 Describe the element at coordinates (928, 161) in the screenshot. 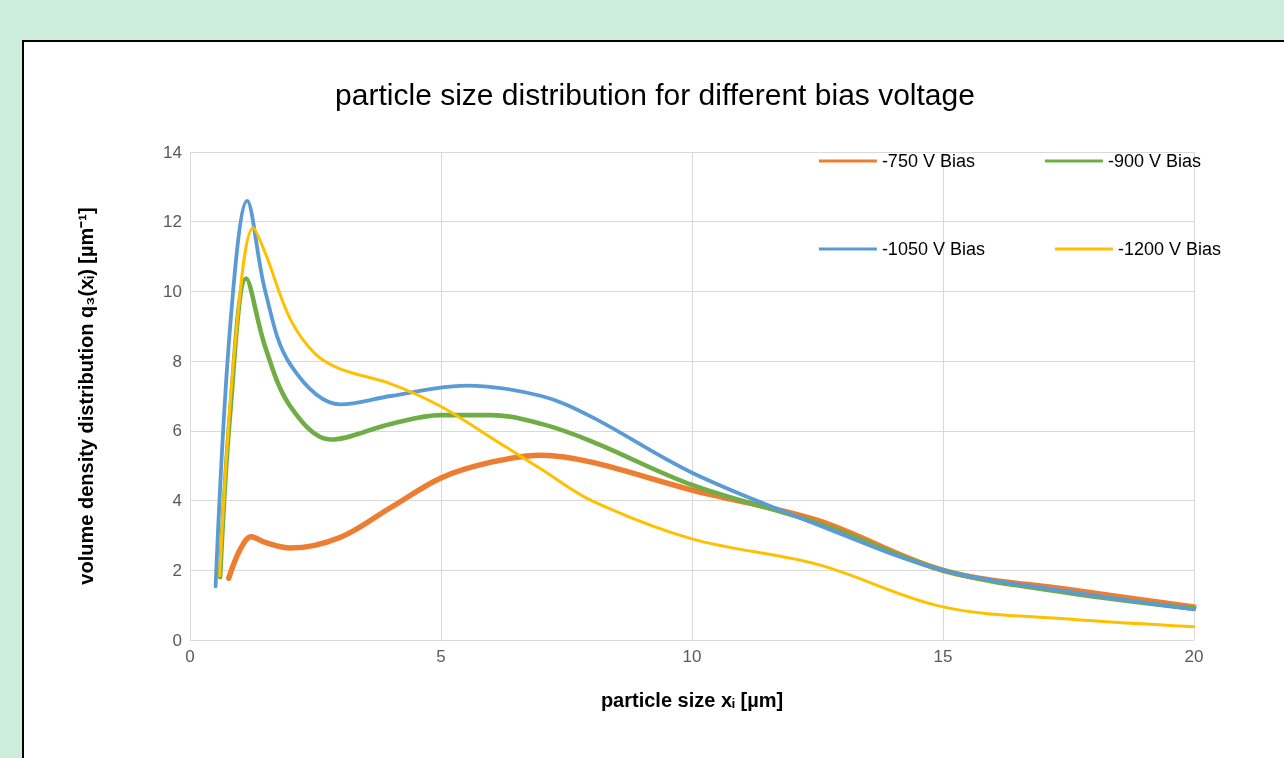

I see `legend-label: -750 V Bias` at that location.